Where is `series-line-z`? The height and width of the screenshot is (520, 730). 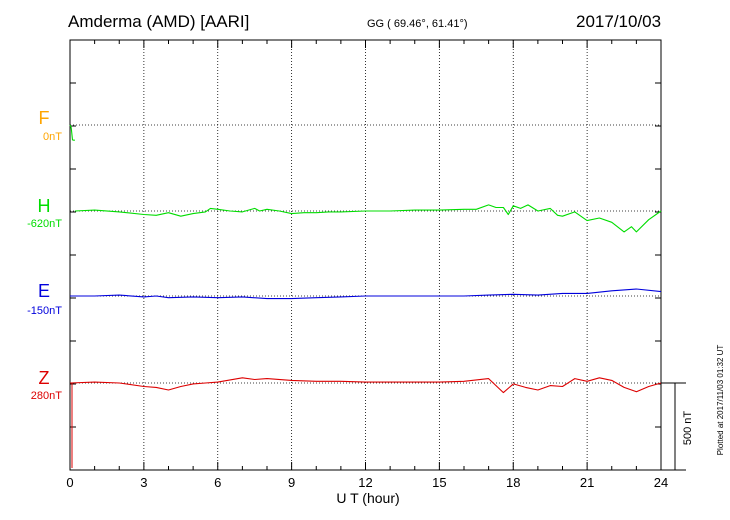
series-line-z is located at coordinates (365, 385).